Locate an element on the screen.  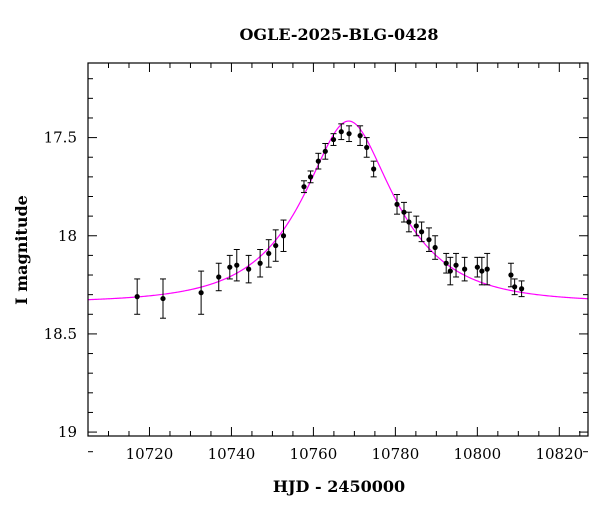
x-tick-label: 10760 is located at coordinates (314, 454).